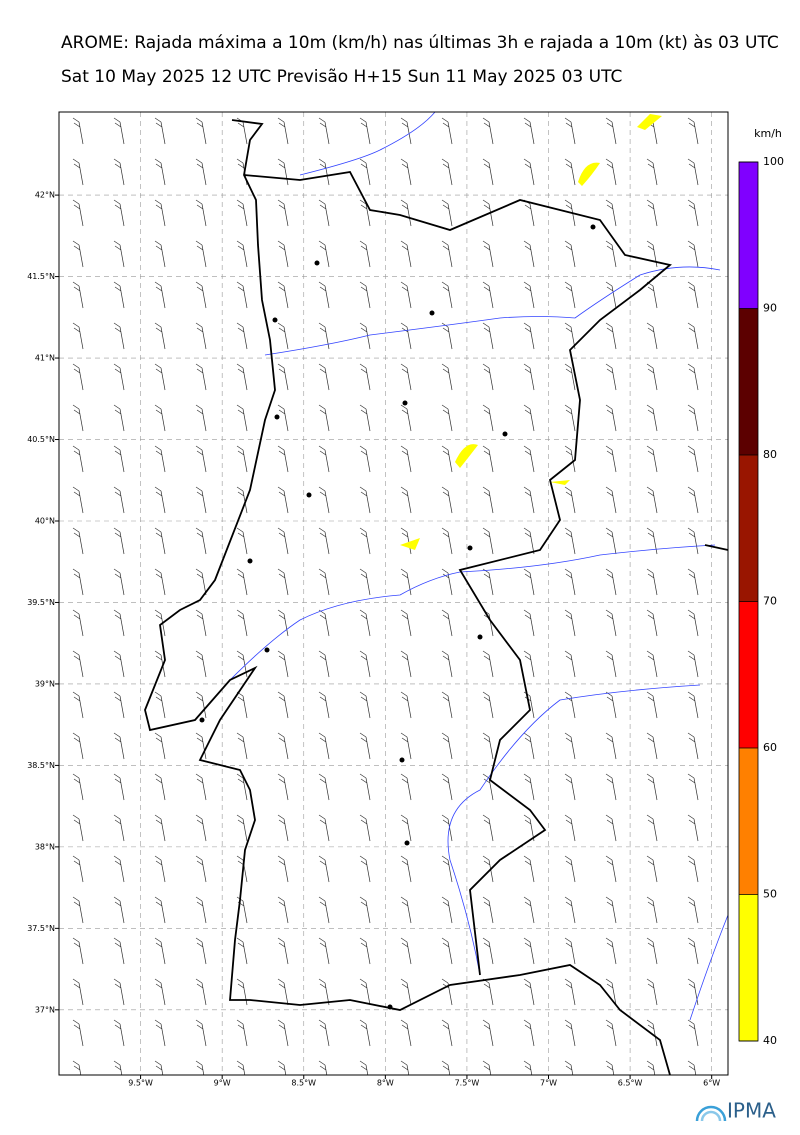 This screenshot has height=1135, width=800. I want to click on y-tick-label: 38.5°N, so click(41, 765).